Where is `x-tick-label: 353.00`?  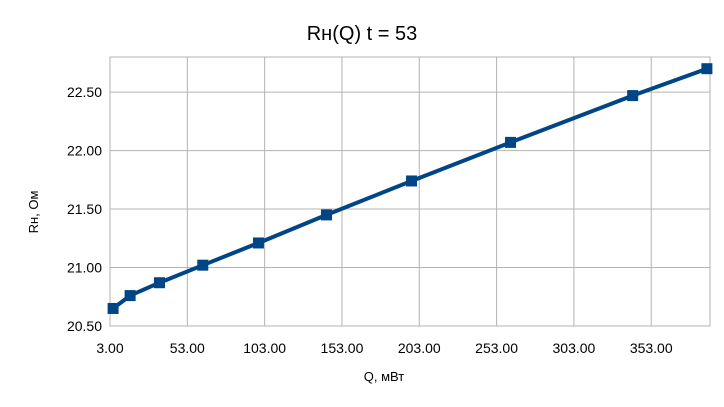 x-tick-label: 353.00 is located at coordinates (651, 348).